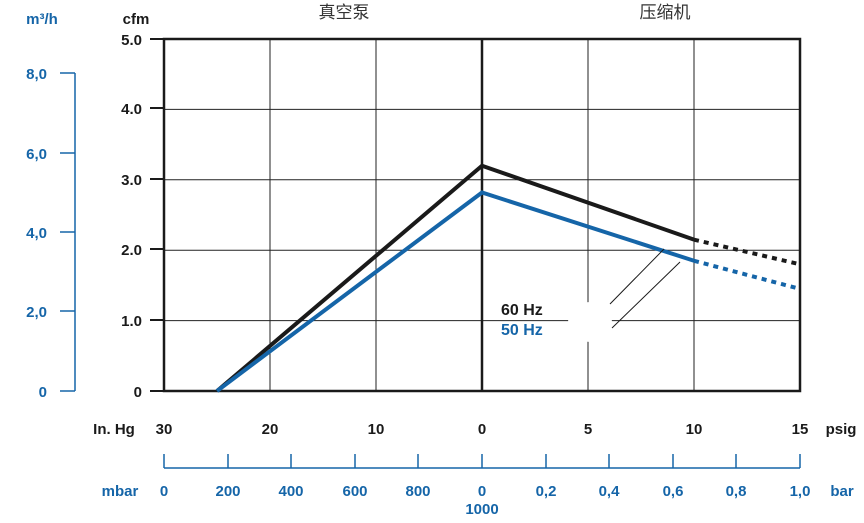 The height and width of the screenshot is (523, 864). What do you see at coordinates (42, 19) in the screenshot?
I see `m3h-unit-label: m³/h` at bounding box center [42, 19].